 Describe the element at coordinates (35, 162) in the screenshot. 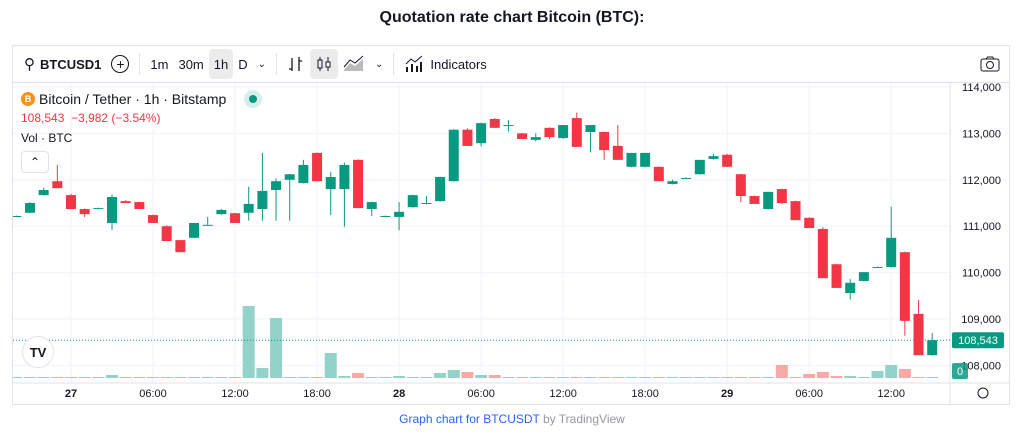

I see `collapse-legend-button: ⌃` at that location.